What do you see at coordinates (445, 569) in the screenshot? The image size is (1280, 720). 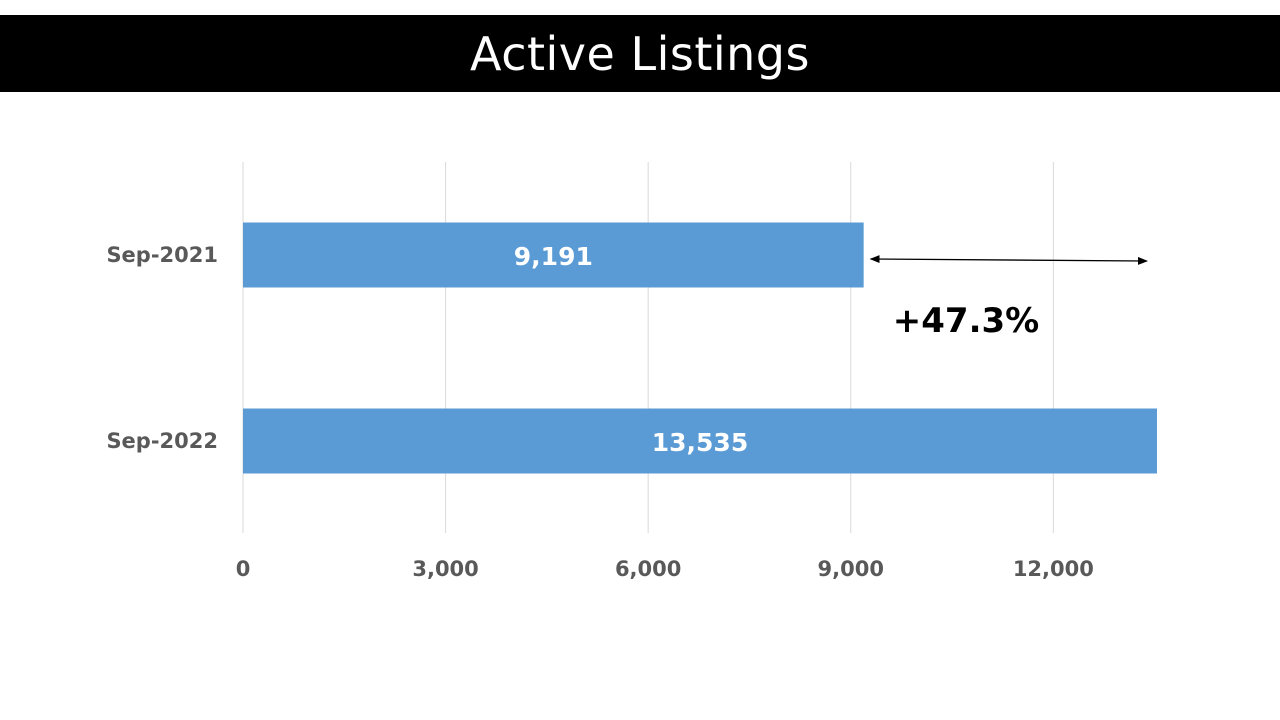 I see `x-tick-label: 3,000` at bounding box center [445, 569].